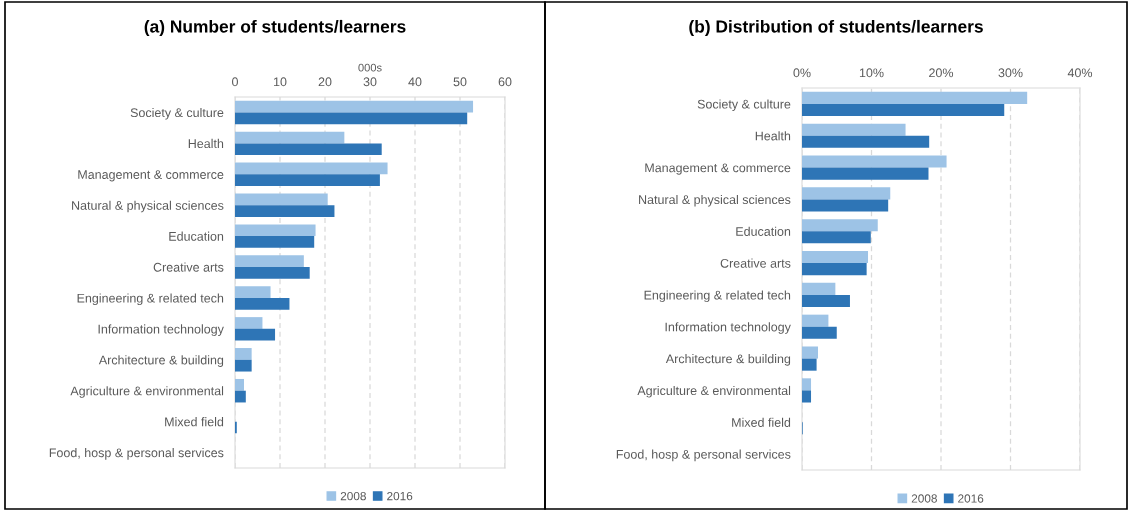 The width and height of the screenshot is (1132, 511). Describe the element at coordinates (802, 73) in the screenshot. I see `x-tick-label: 0%` at that location.